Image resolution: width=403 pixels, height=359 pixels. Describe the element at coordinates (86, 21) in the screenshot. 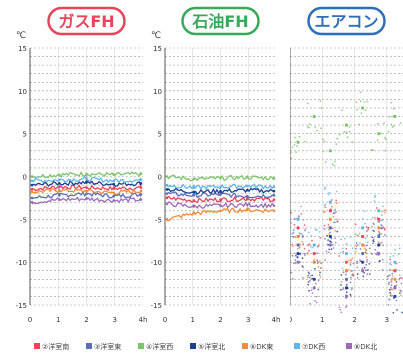

I see `panel-title: ガスFH` at that location.